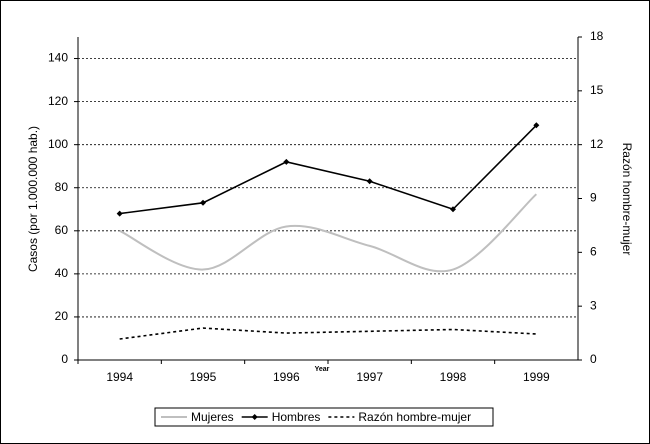 Image resolution: width=650 pixels, height=444 pixels. Describe the element at coordinates (296, 417) in the screenshot. I see `legend-label: Hombres` at that location.